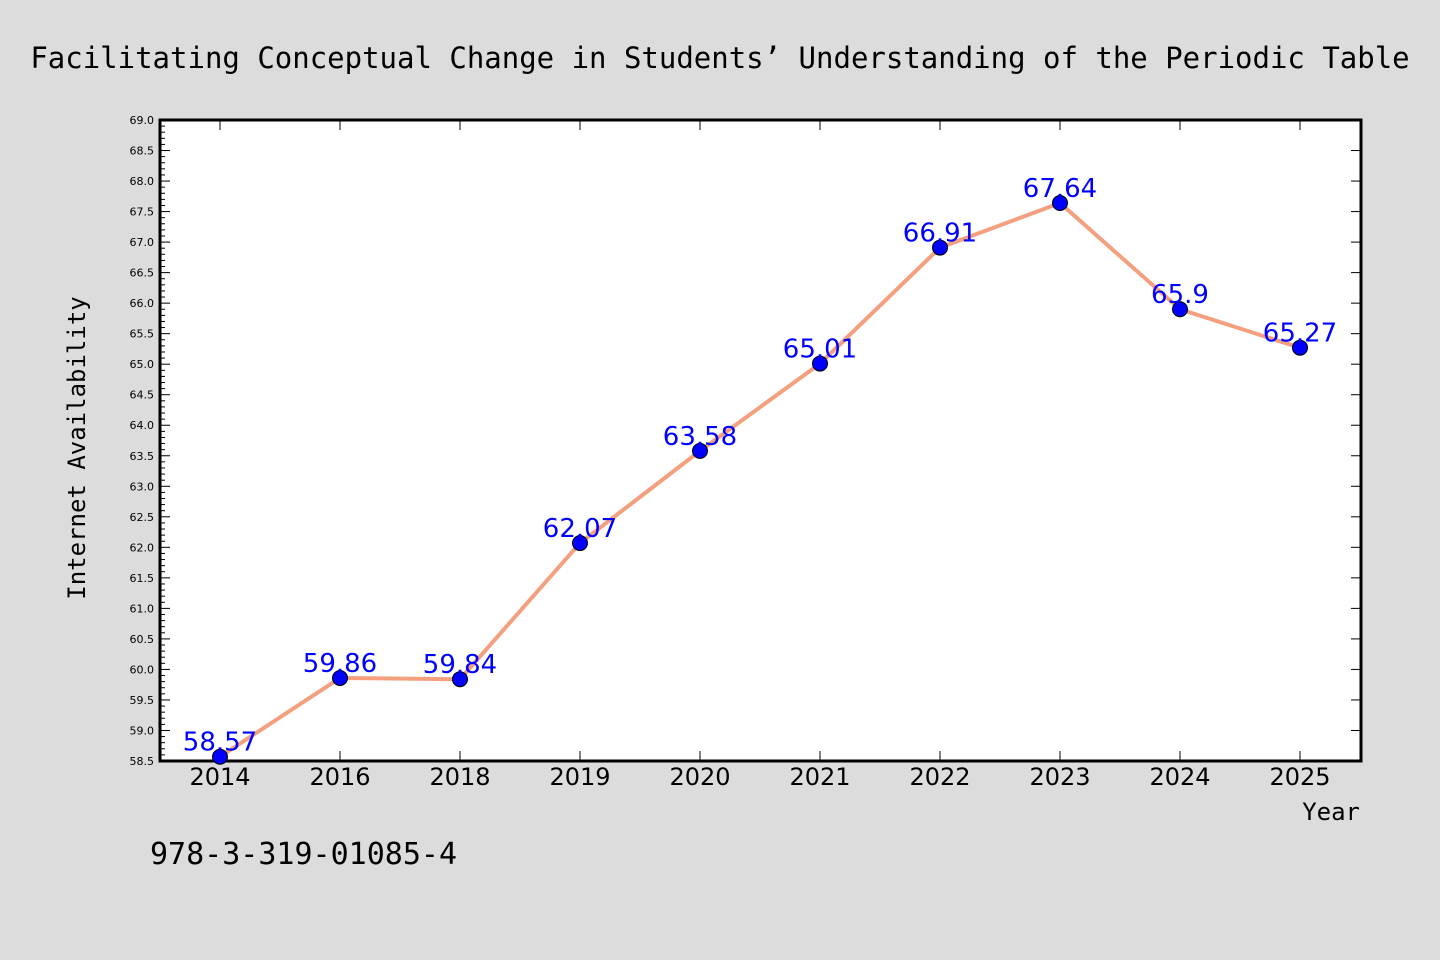 This screenshot has width=1440, height=960. Describe the element at coordinates (460, 665) in the screenshot. I see `data-label: 59.84` at that location.